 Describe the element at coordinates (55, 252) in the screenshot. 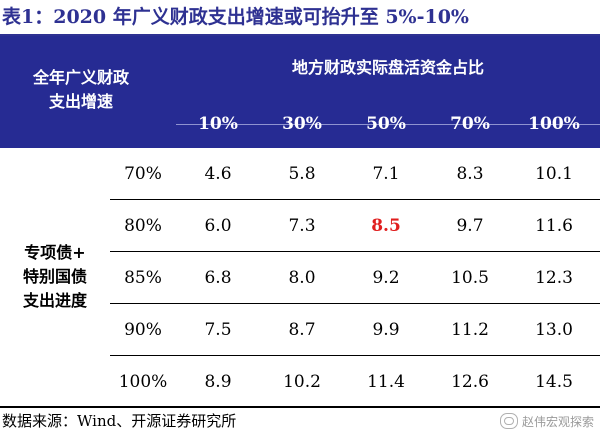

I see `row-group-label-line: 专项债+` at that location.